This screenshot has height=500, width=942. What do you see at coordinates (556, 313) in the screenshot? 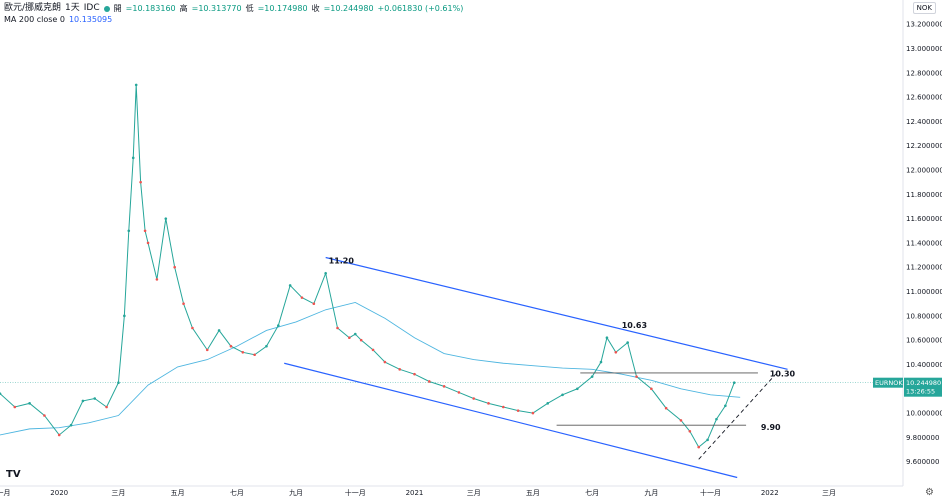
I see `channel-upper-line` at bounding box center [556, 313].